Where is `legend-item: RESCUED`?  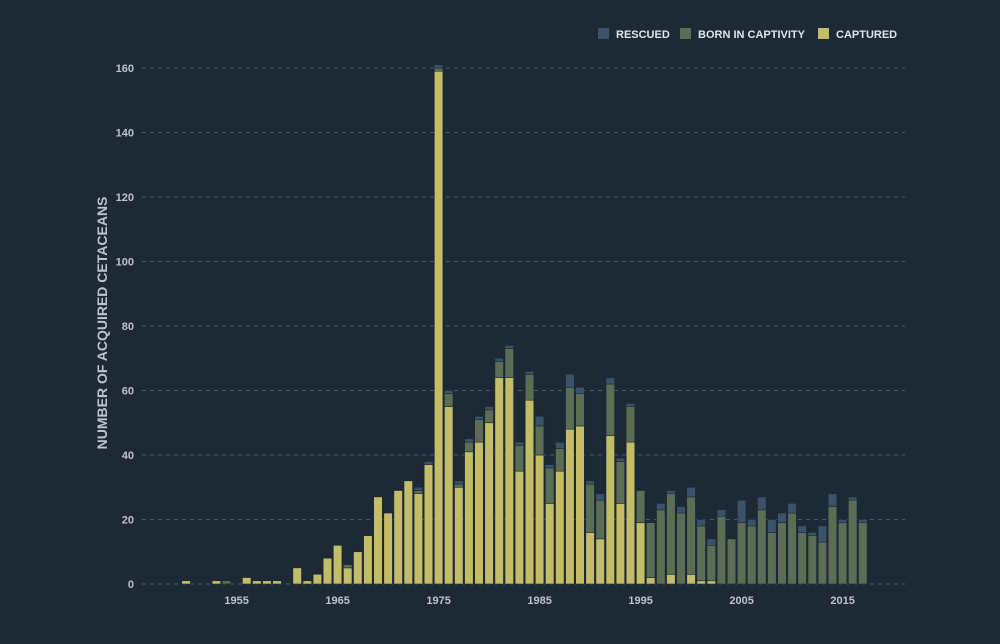
legend-item: RESCUED is located at coordinates (634, 34).